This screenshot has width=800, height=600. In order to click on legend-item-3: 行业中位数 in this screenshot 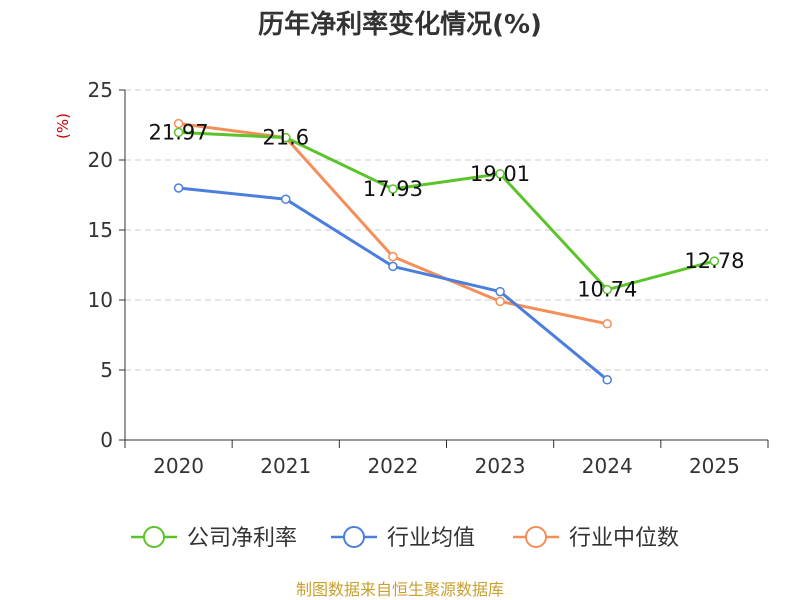, I will do `click(596, 538)`.